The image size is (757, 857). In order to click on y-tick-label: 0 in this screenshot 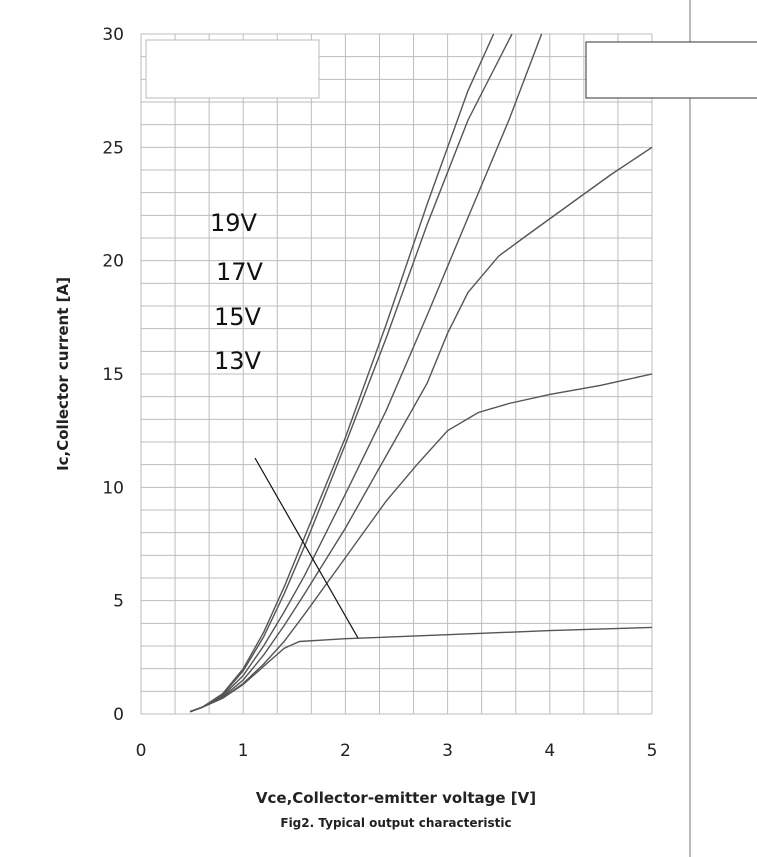, I will do `click(118, 715)`.